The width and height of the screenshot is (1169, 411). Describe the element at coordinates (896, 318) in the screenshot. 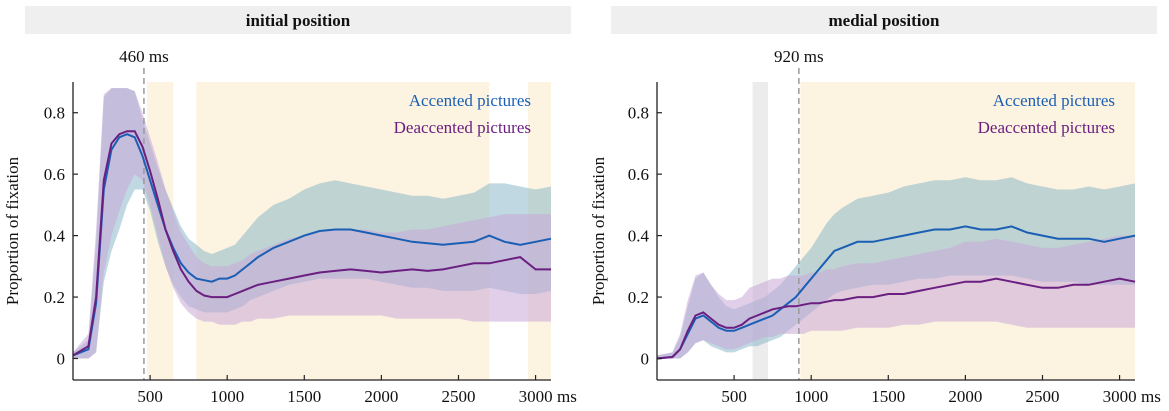

I see `series-line-deaccented` at that location.